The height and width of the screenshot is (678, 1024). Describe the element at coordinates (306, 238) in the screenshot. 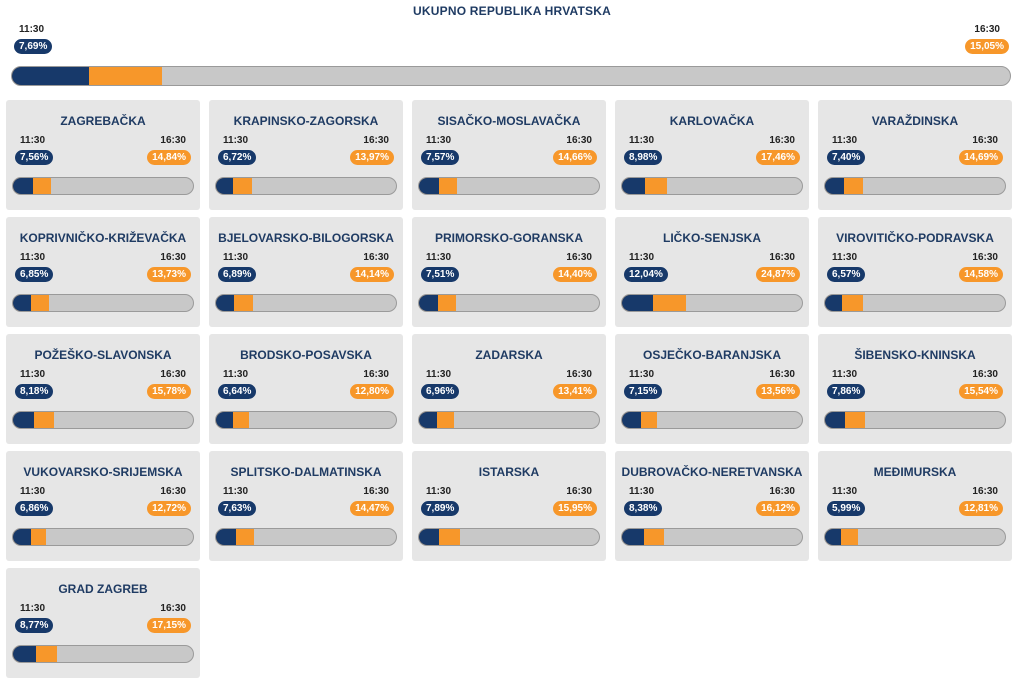

I see `county-name: BJELOVARSKO-BILOGORSKA` at that location.